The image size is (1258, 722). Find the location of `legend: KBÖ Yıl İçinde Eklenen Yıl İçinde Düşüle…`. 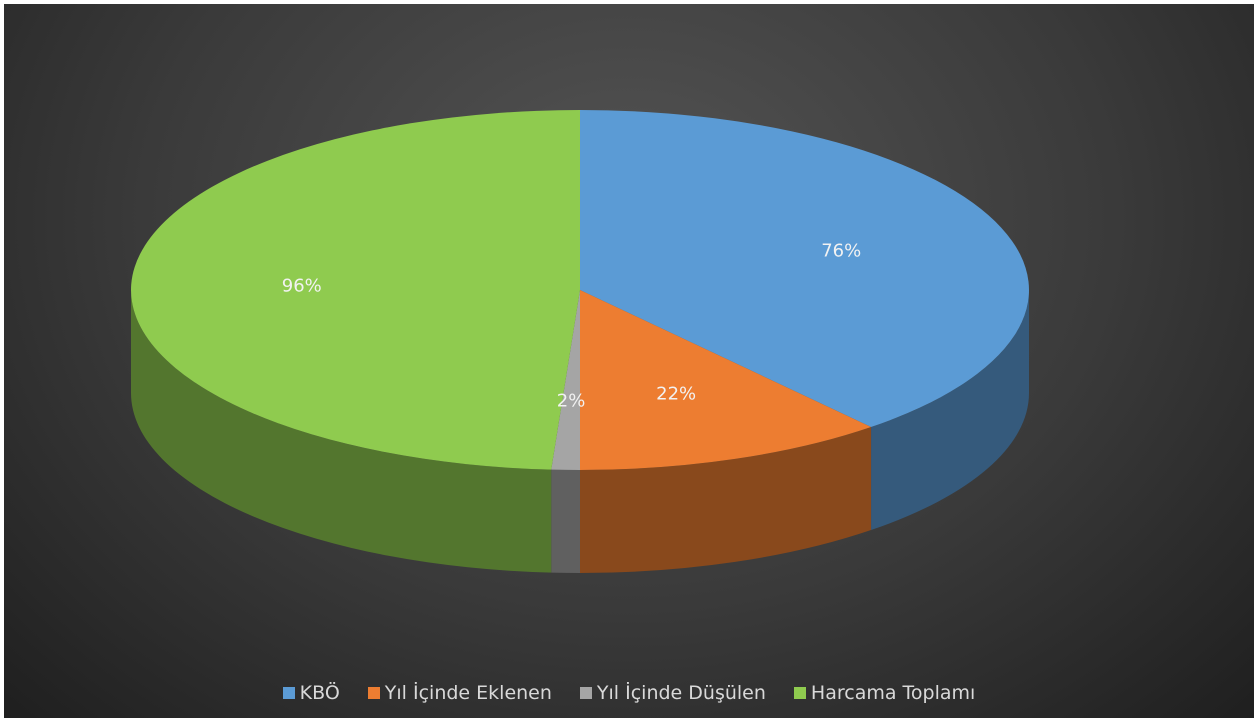

legend: KBÖ Yıl İçinde Eklenen Yıl İçinde Düşüle… is located at coordinates (629, 693).